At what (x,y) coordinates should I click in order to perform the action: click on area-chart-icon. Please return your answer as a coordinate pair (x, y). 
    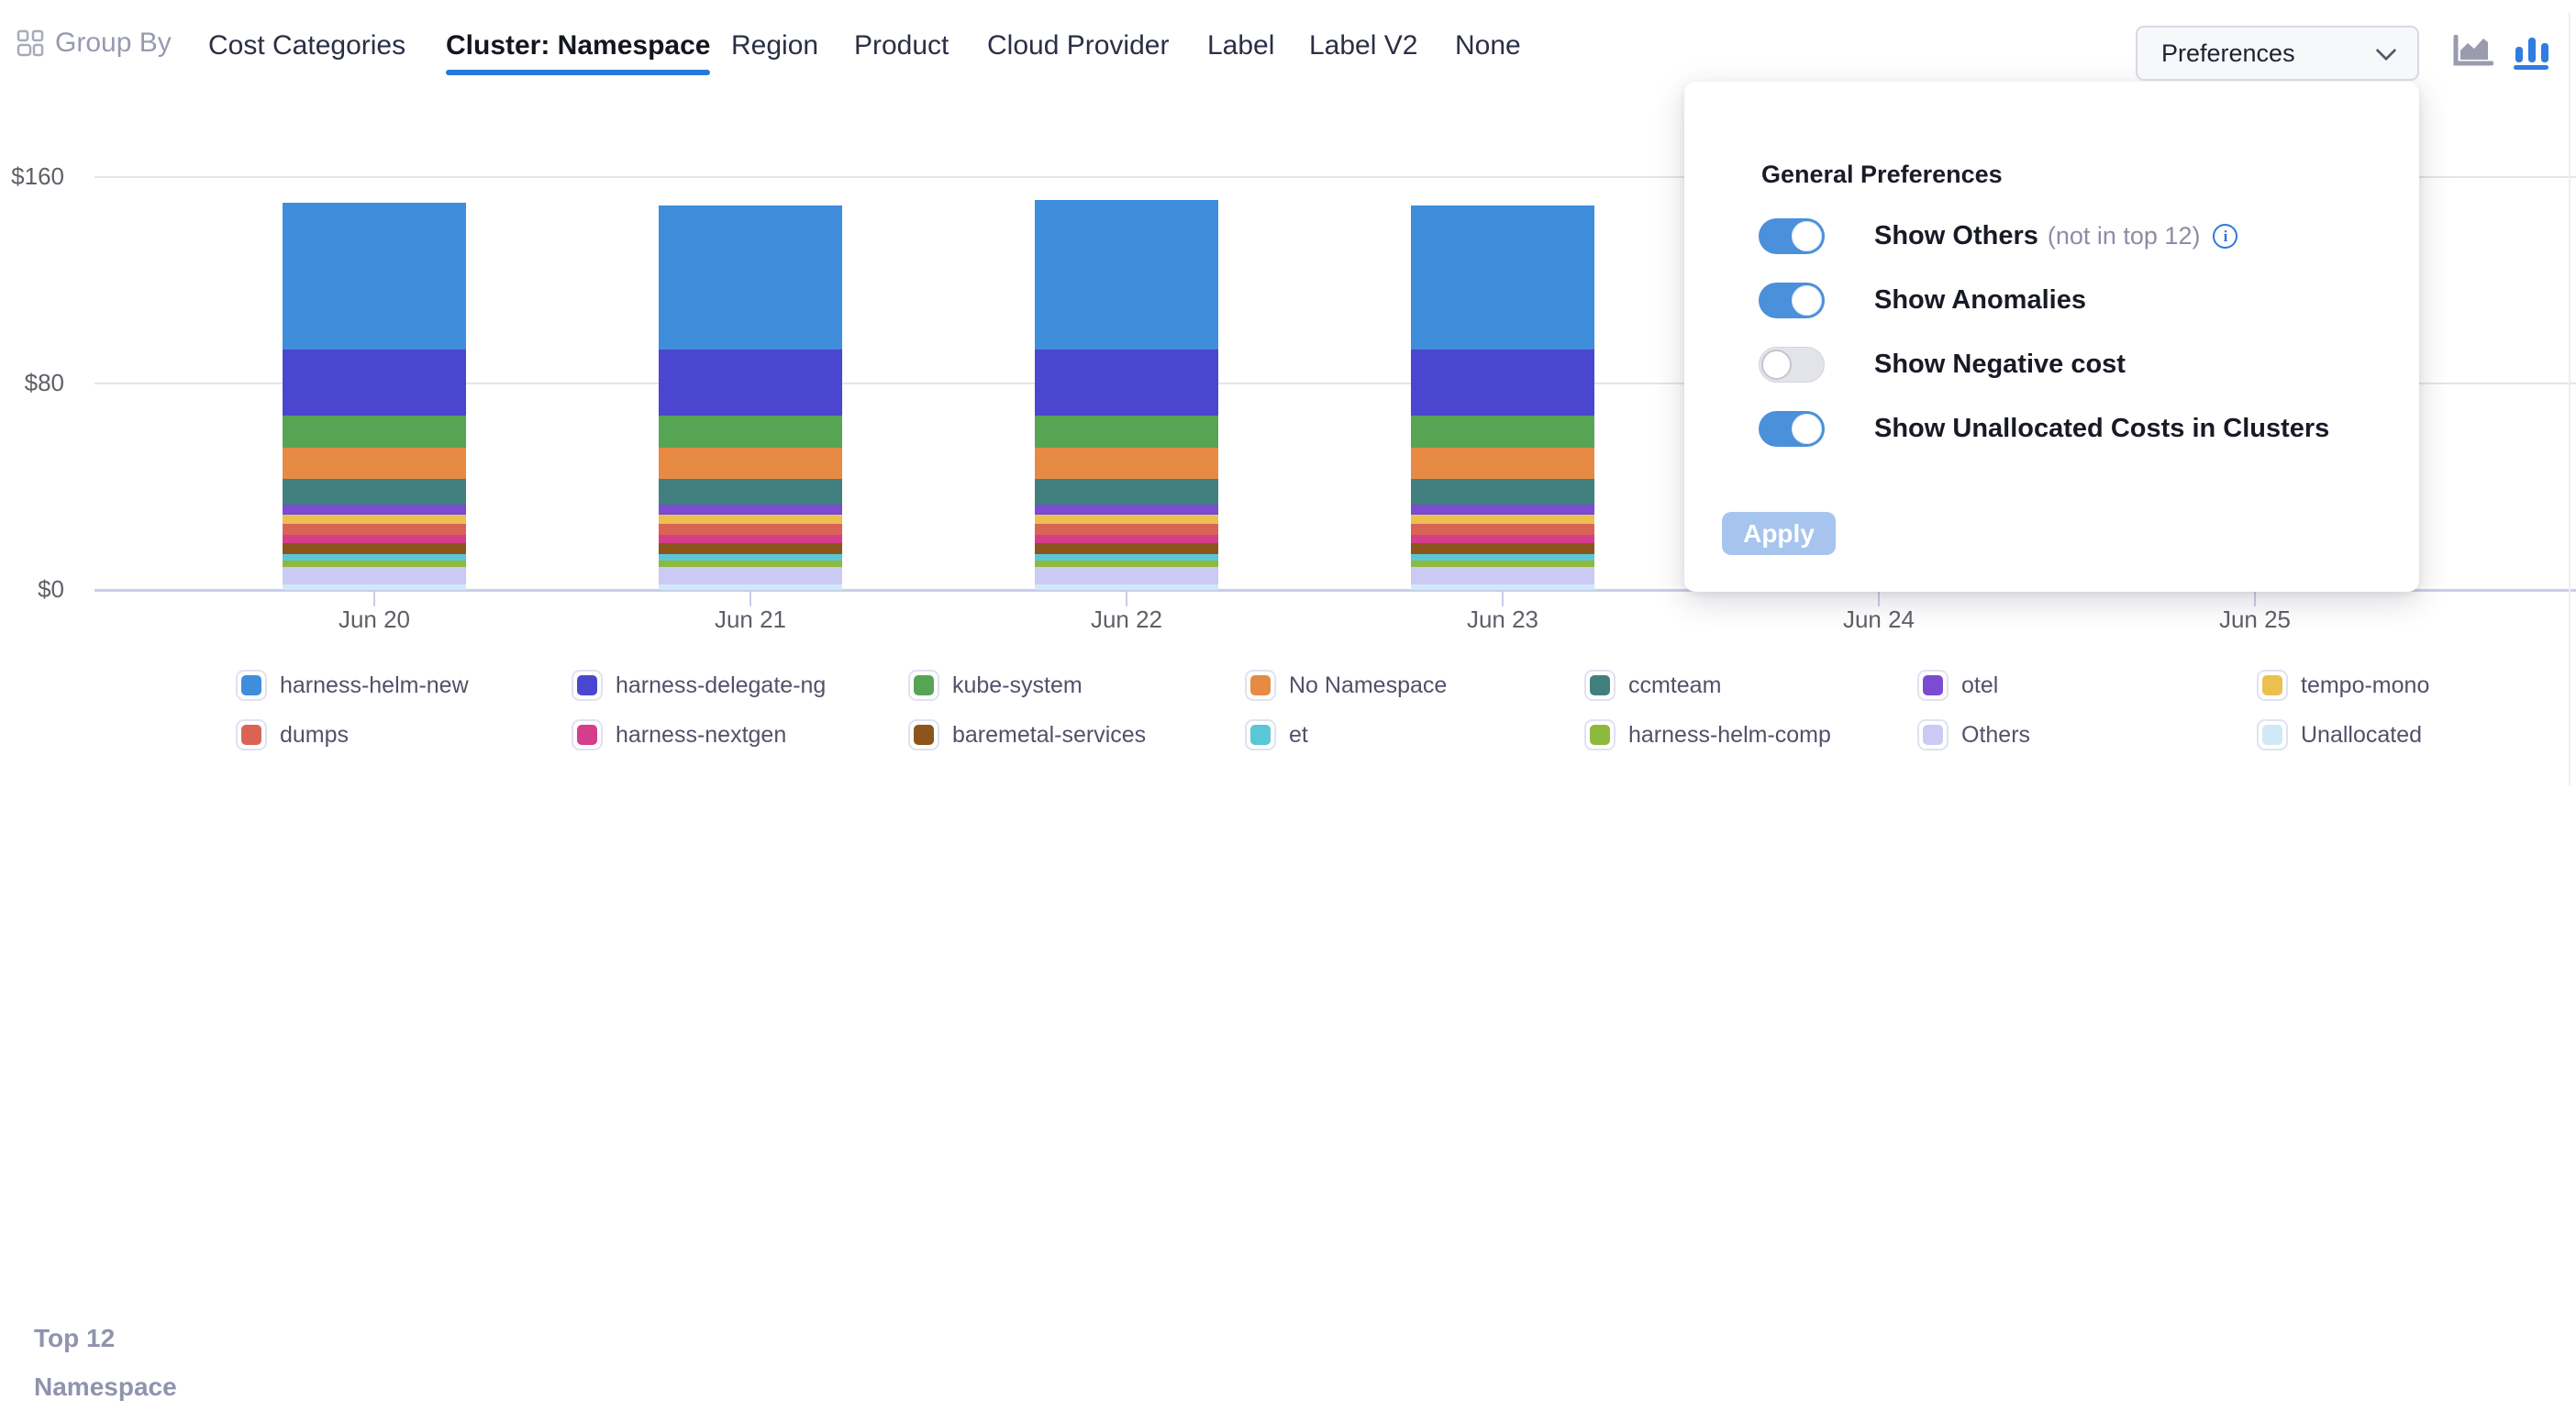
    Looking at the image, I should click on (2472, 51).